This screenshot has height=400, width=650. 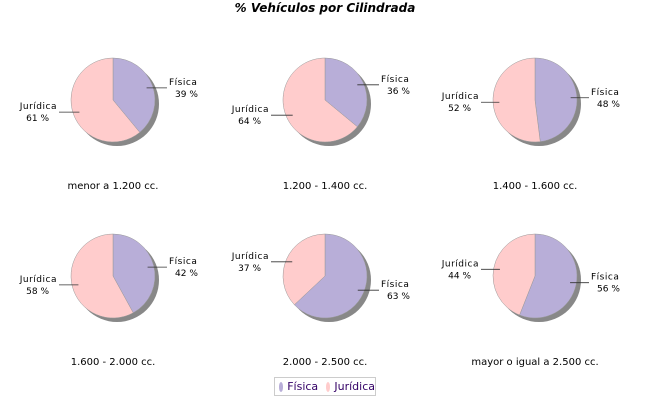 I want to click on legend-label-juridica: Jurídica, so click(x=354, y=386).